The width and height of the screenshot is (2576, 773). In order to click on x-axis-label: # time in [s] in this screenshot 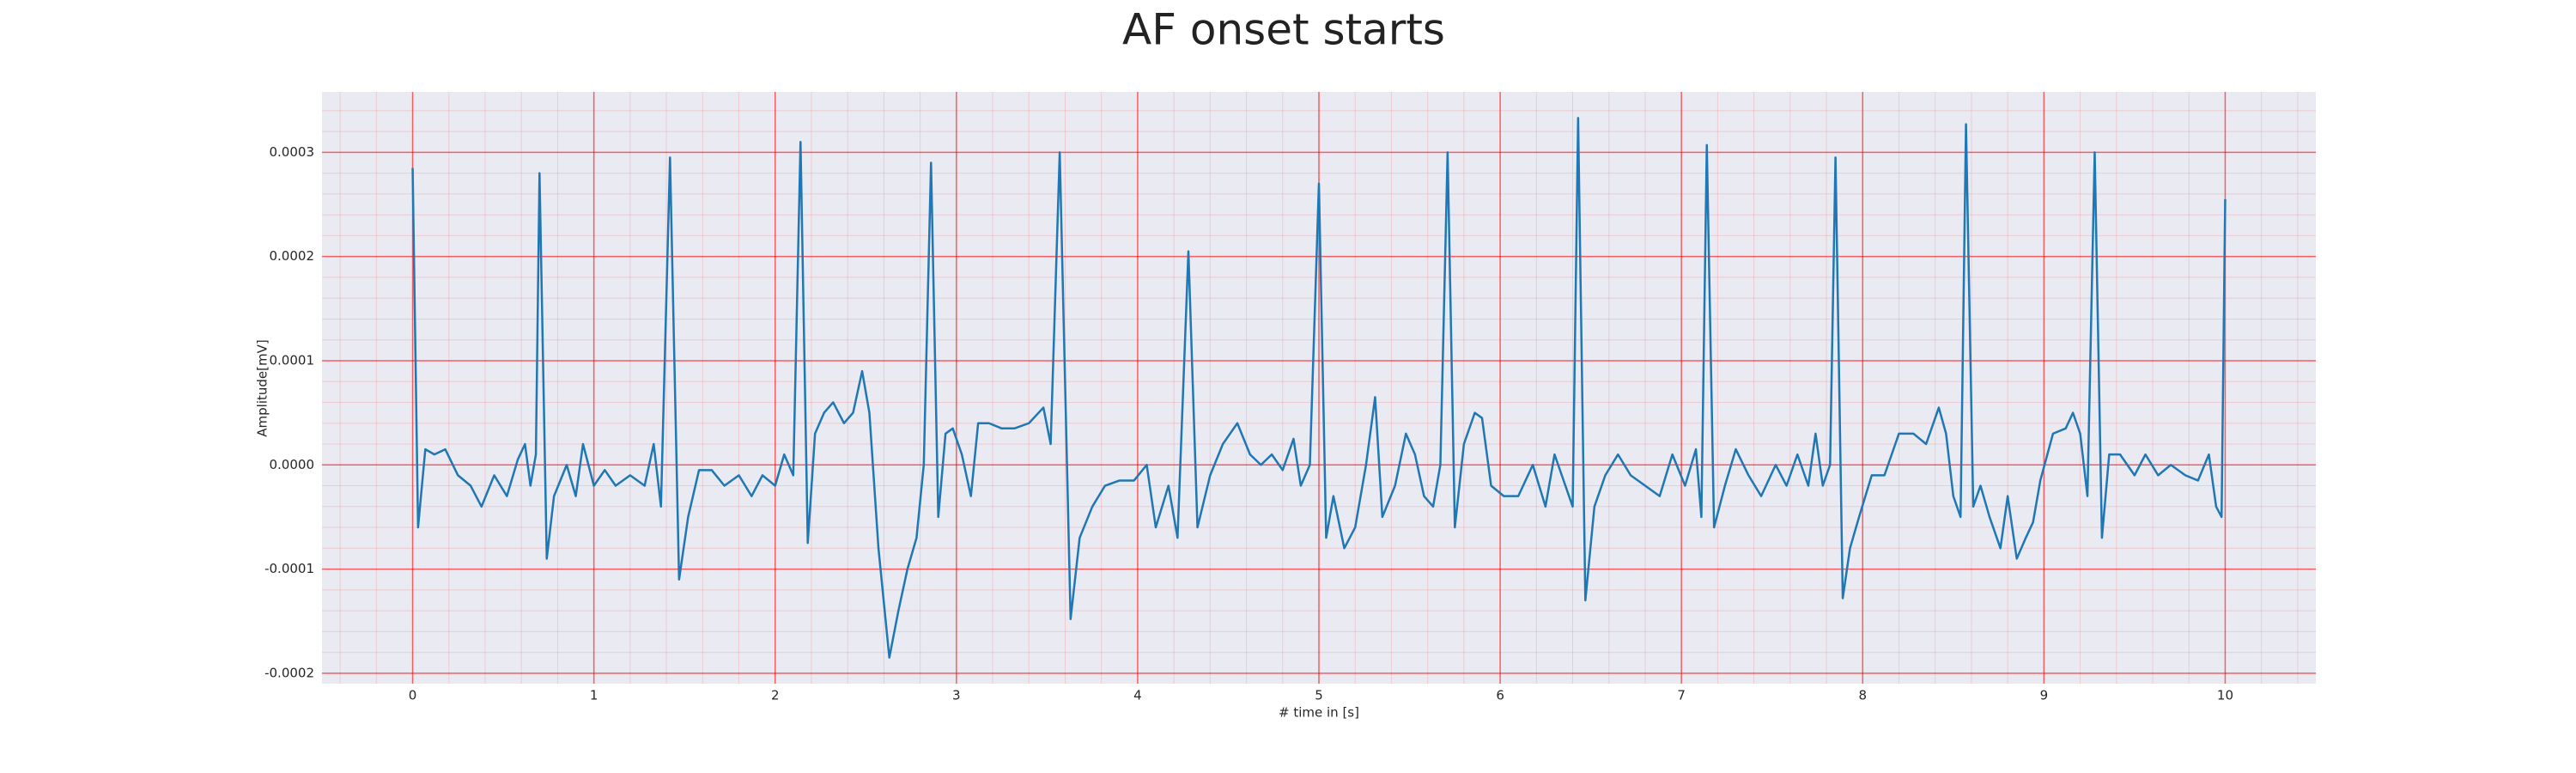, I will do `click(1319, 713)`.